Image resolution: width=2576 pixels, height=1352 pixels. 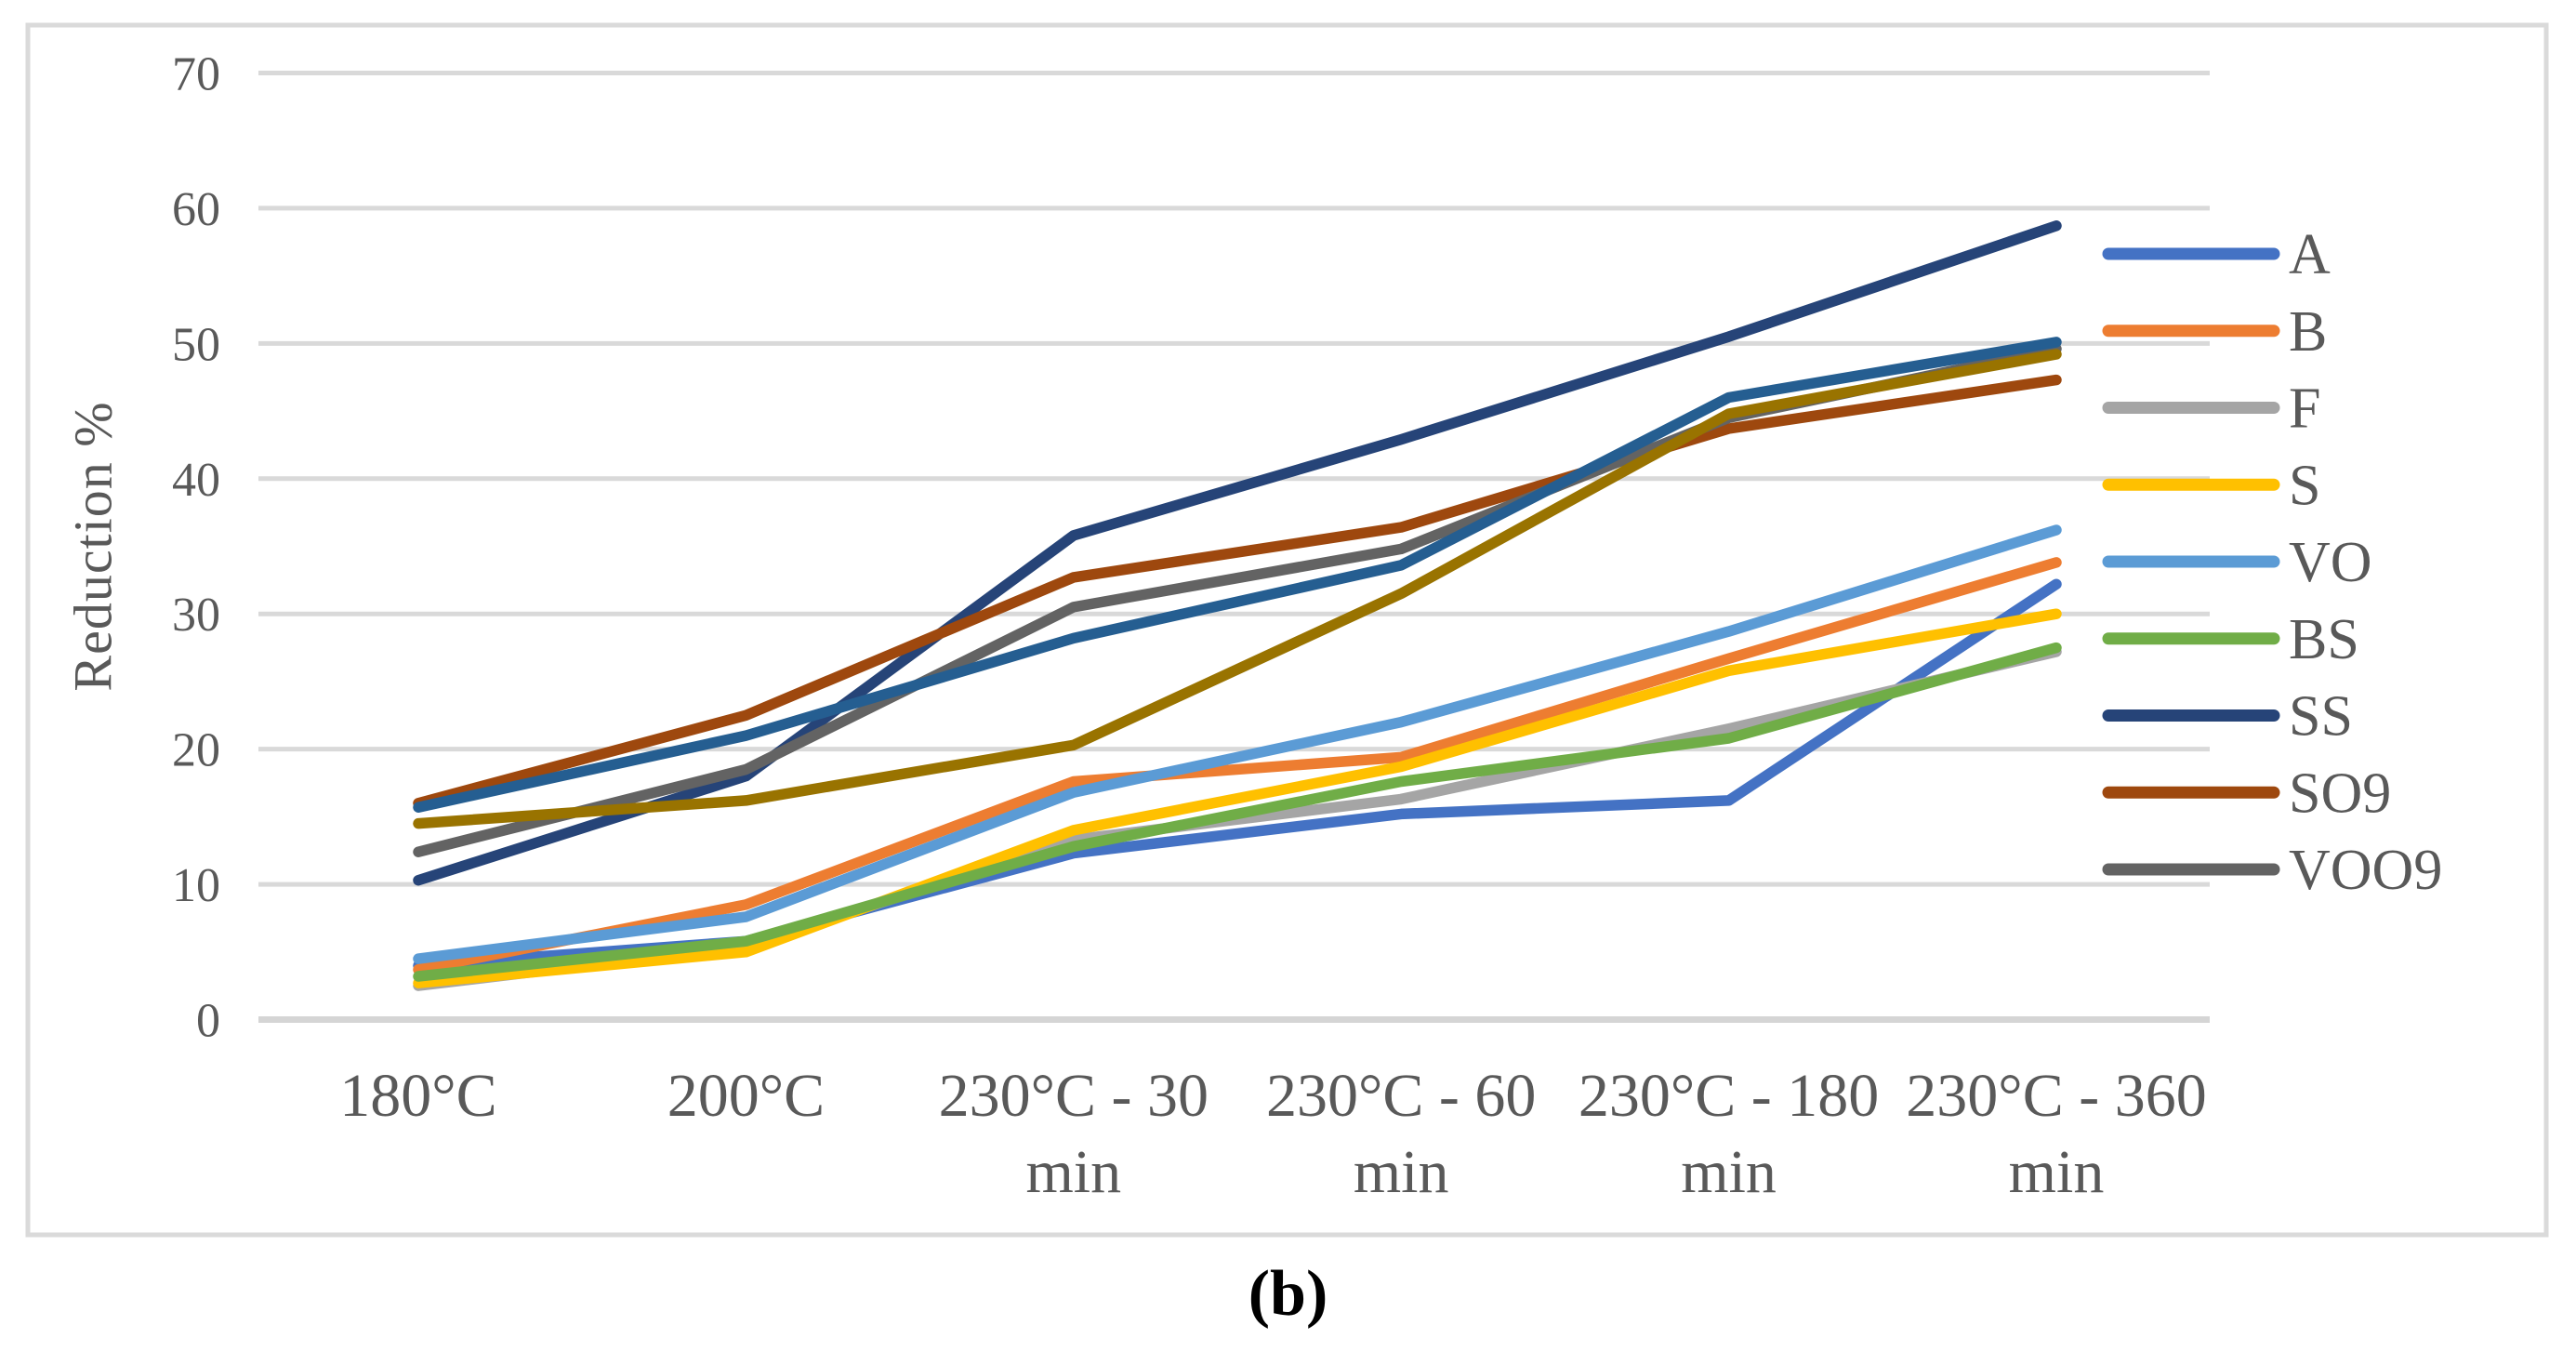 I want to click on y-axis-title-text: Reduction %, so click(x=93, y=546).